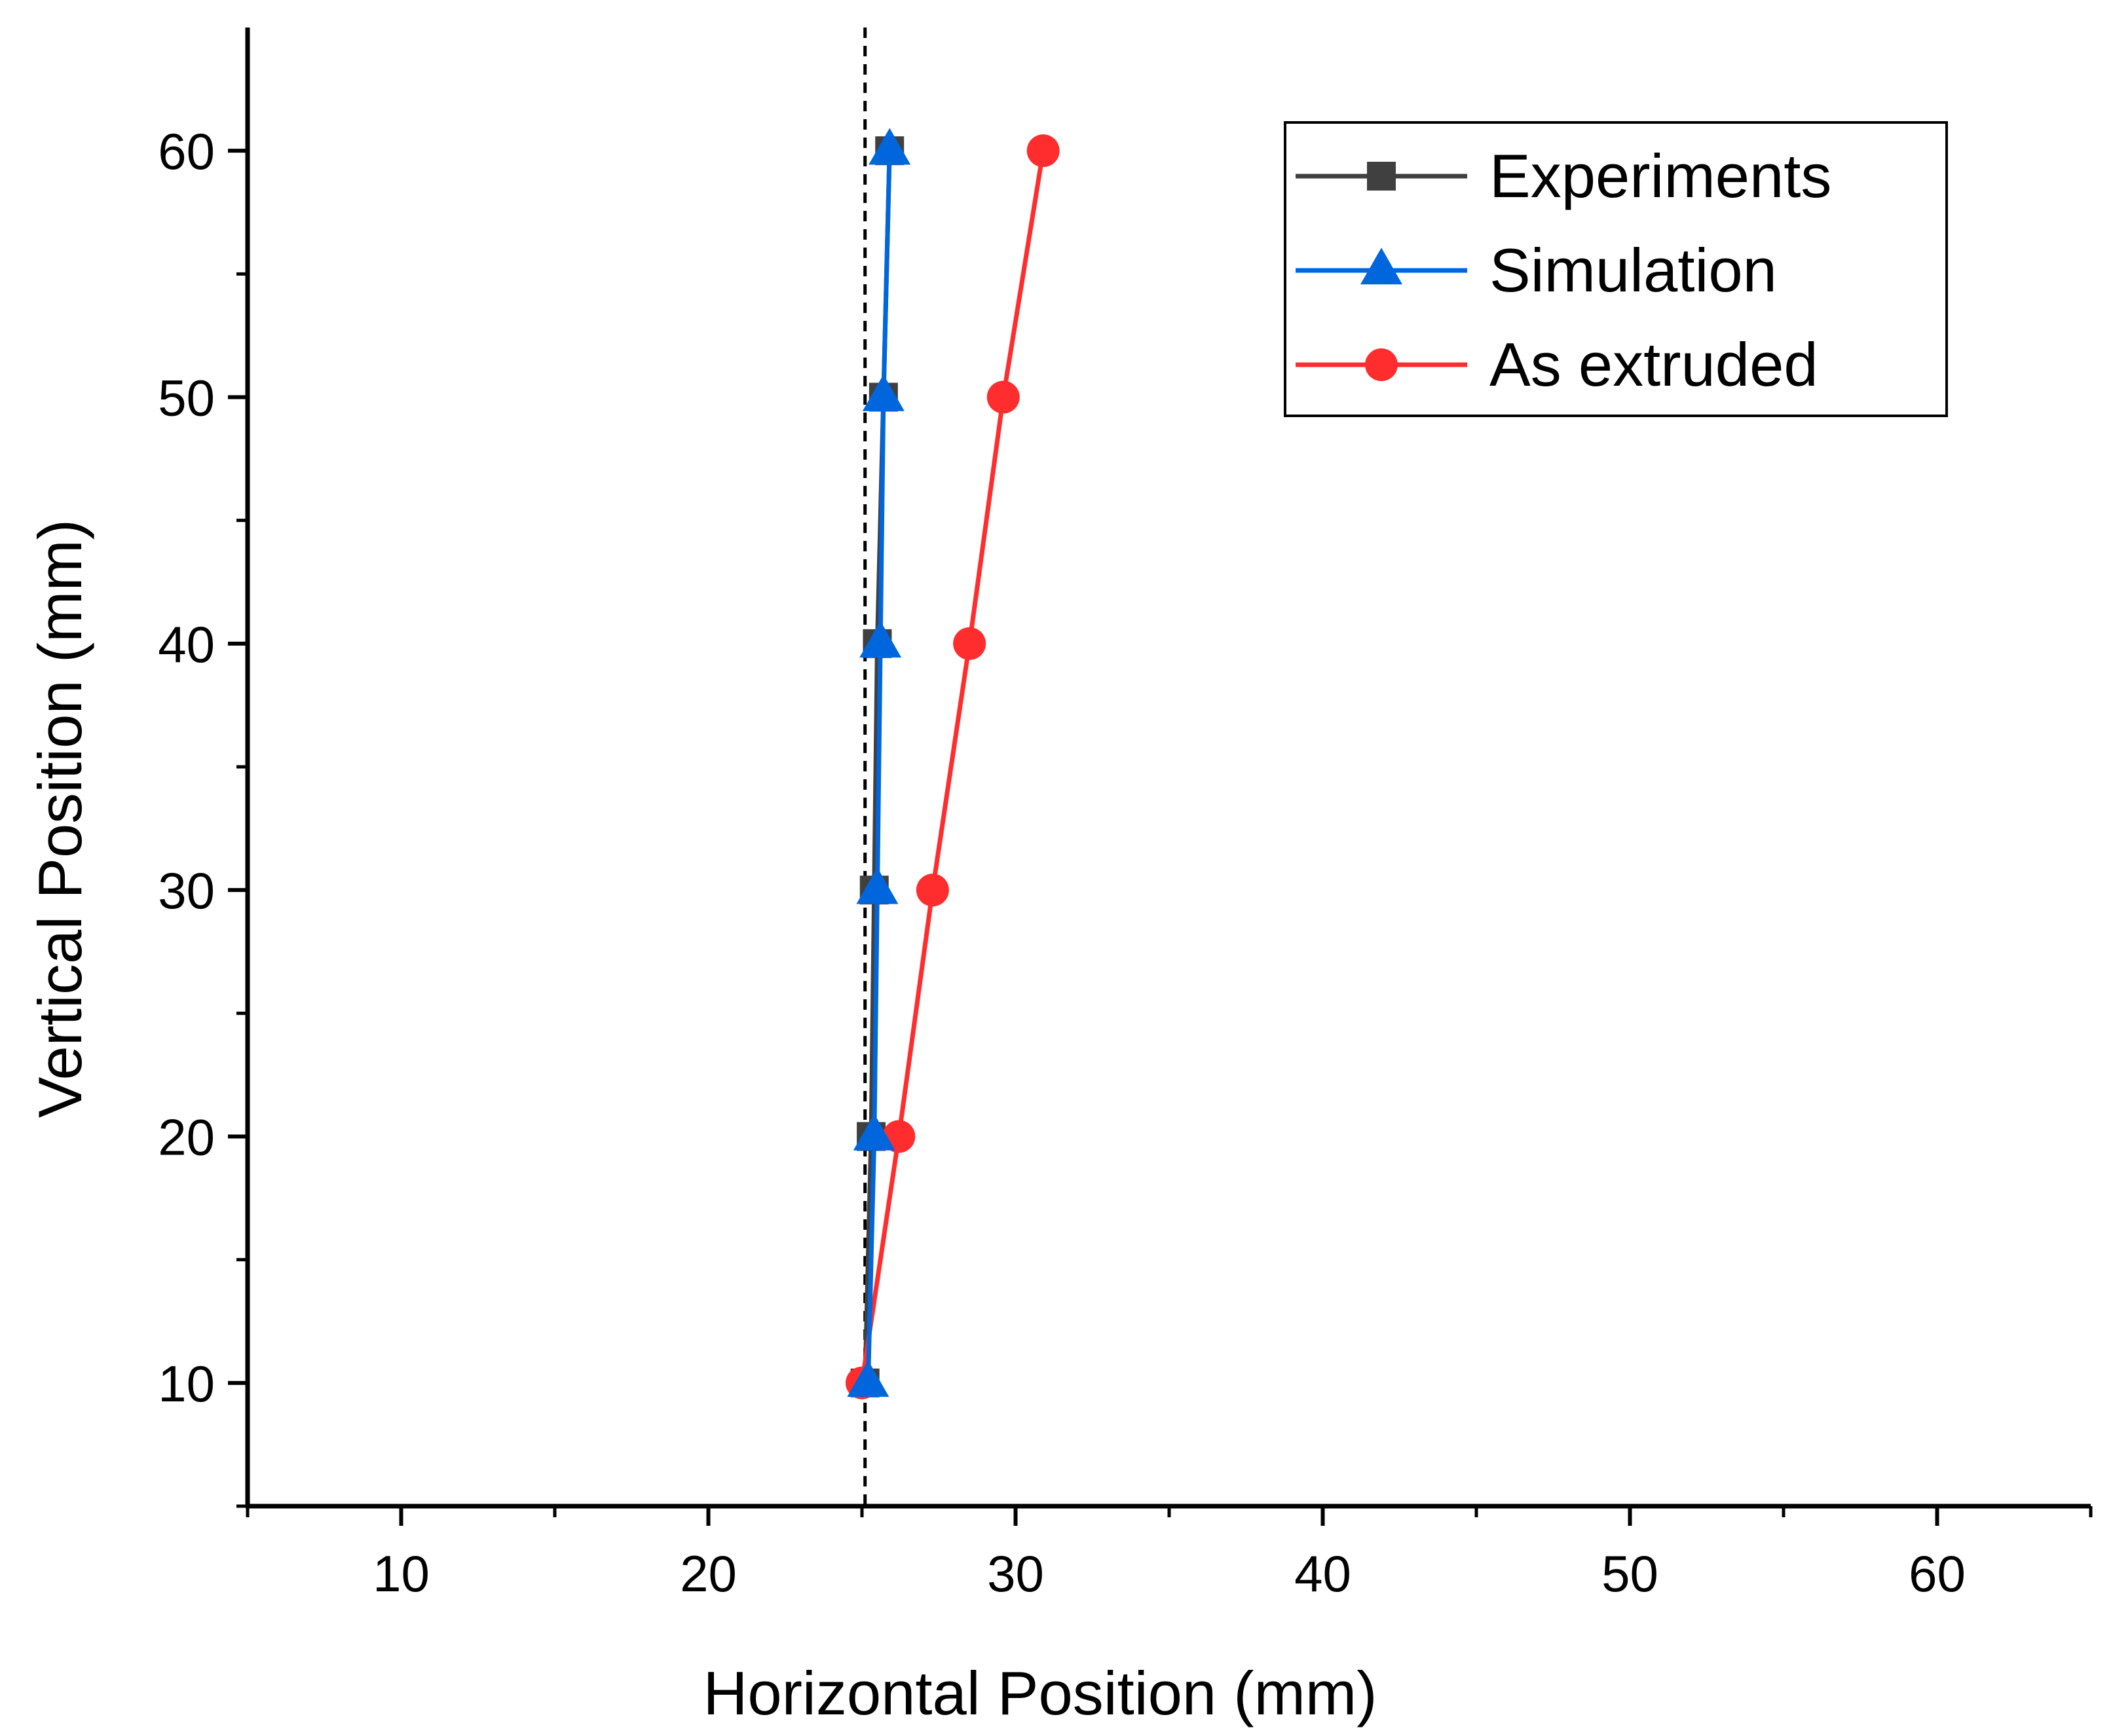  I want to click on x-tick-label: 60, so click(1937, 1574).